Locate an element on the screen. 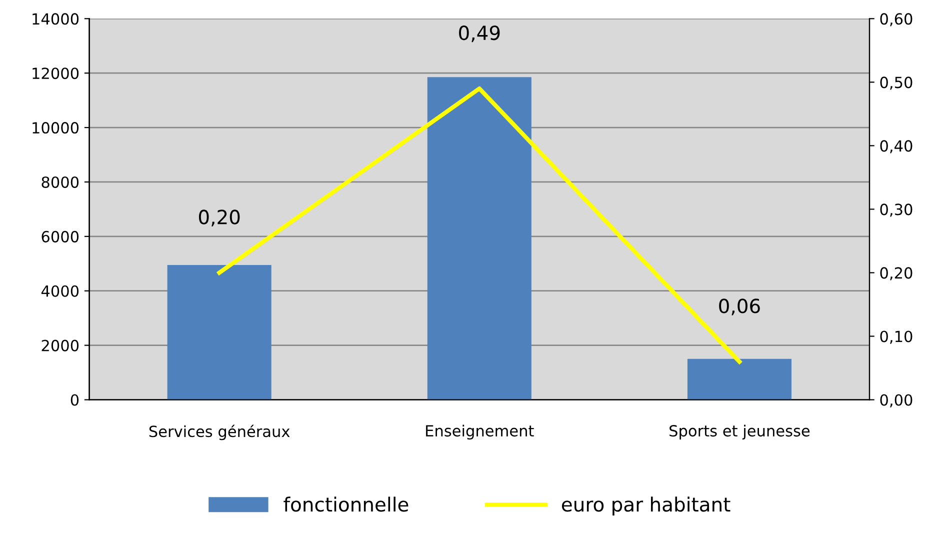  x-tick-label: Services généraux is located at coordinates (219, 432).